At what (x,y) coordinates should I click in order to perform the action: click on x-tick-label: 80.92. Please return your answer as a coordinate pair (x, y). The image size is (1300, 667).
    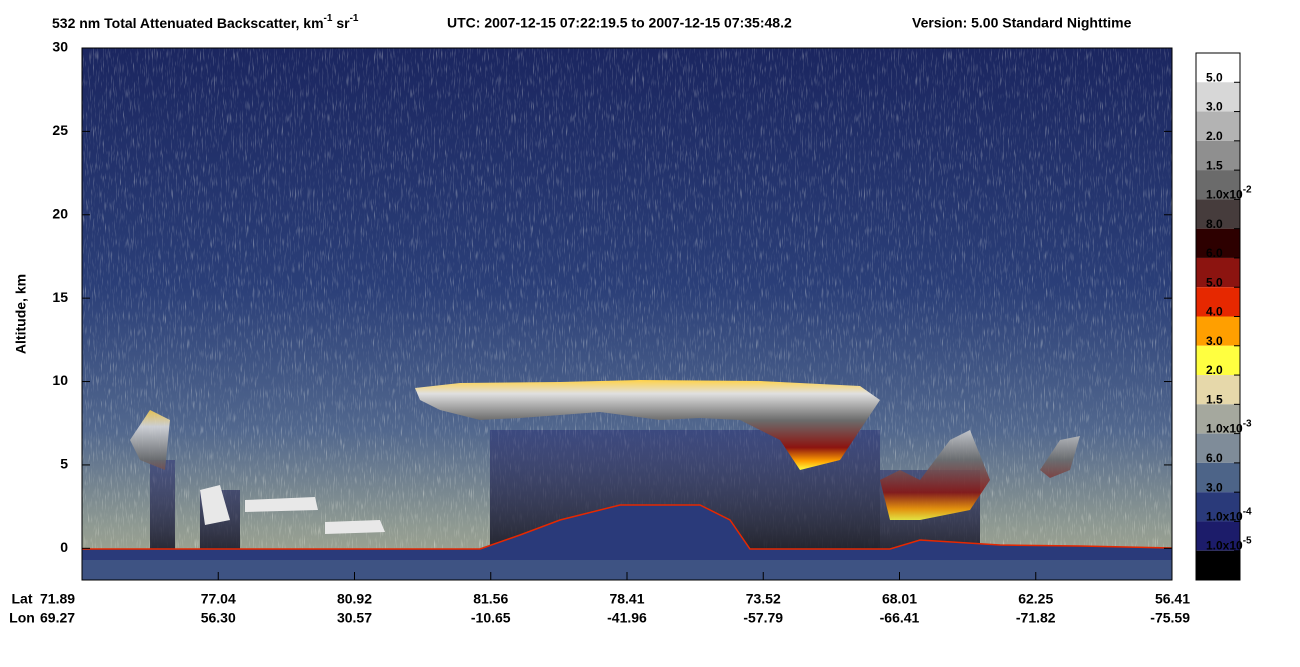
    Looking at the image, I should click on (354, 599).